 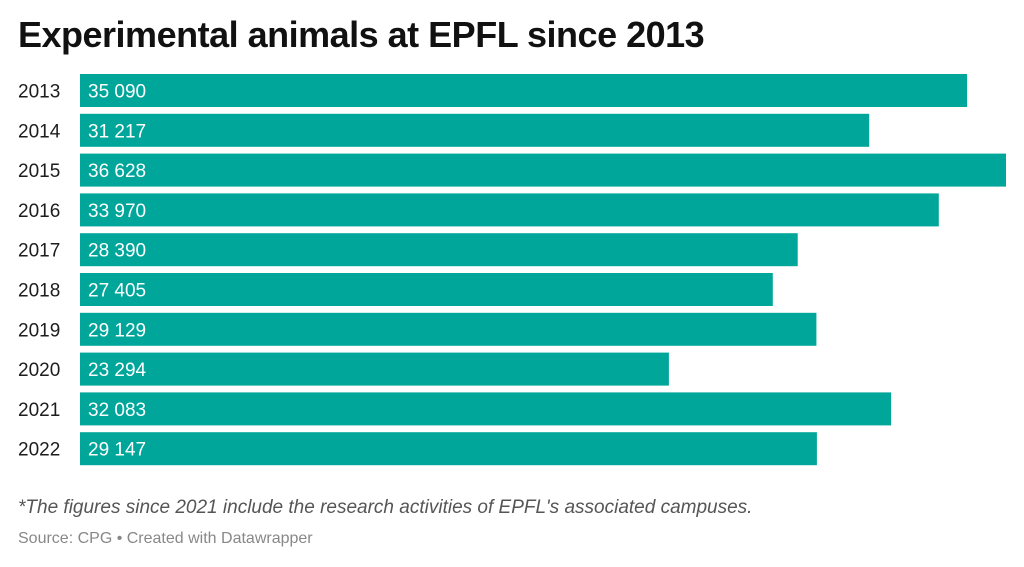 I want to click on category-label: 2017, so click(x=39, y=251).